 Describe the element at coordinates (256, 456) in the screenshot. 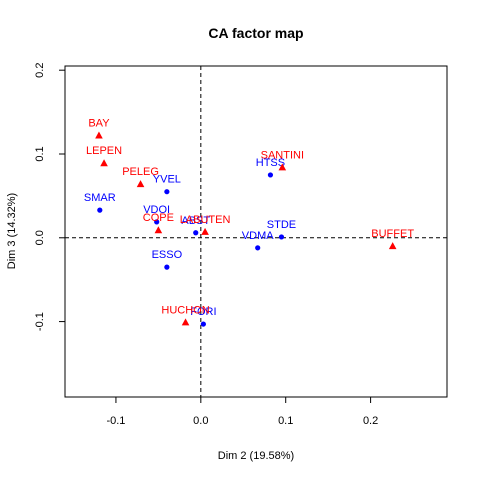

I see `x-axis-label: Dim 2 (19.58%)` at that location.